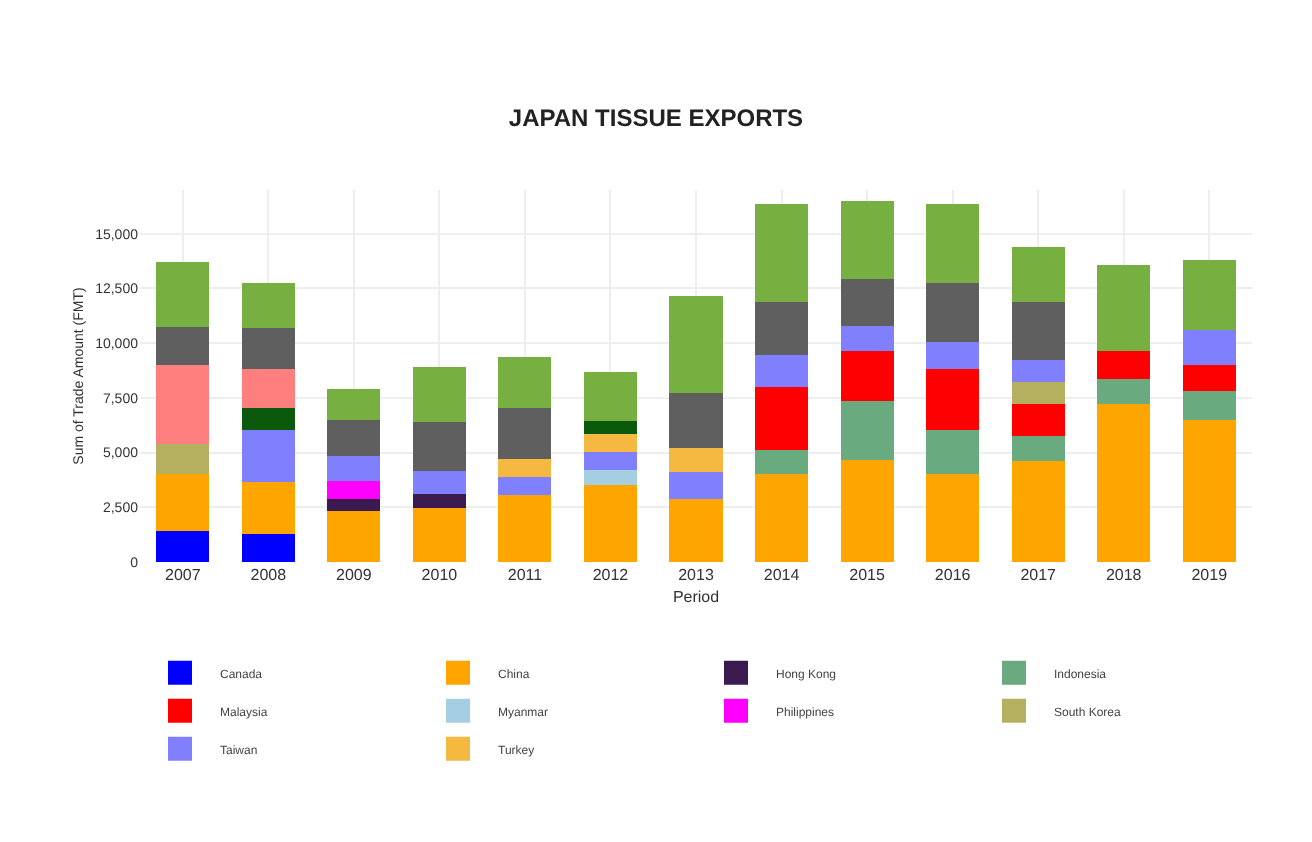 Image resolution: width=1312 pixels, height=842 pixels. I want to click on x-tick-label: 2016, so click(953, 575).